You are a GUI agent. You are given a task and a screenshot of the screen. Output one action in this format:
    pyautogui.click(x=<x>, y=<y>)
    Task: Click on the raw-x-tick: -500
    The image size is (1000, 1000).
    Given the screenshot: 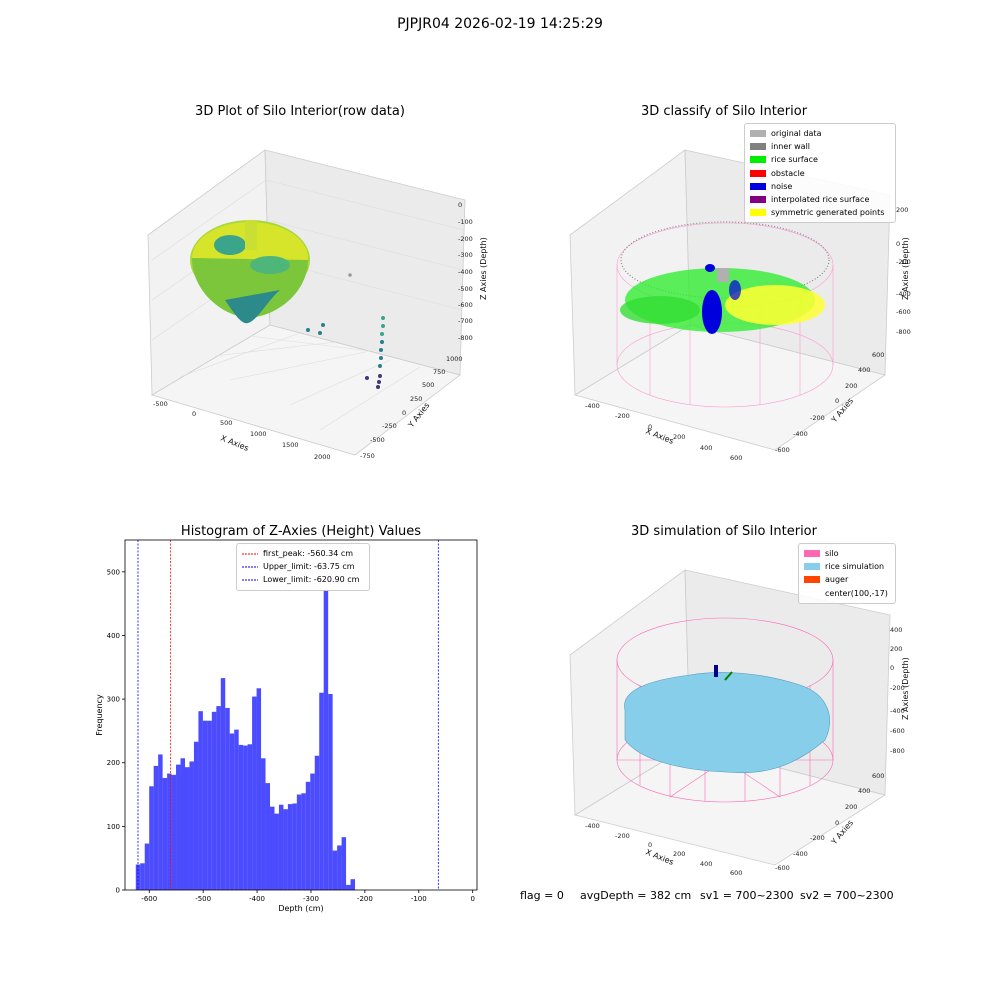 What is the action you would take?
    pyautogui.click(x=160, y=404)
    